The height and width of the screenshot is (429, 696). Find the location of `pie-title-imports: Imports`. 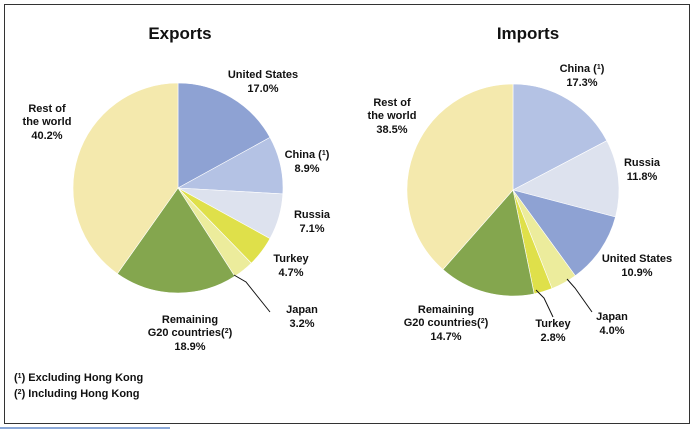

pie-title-imports: Imports is located at coordinates (528, 33).